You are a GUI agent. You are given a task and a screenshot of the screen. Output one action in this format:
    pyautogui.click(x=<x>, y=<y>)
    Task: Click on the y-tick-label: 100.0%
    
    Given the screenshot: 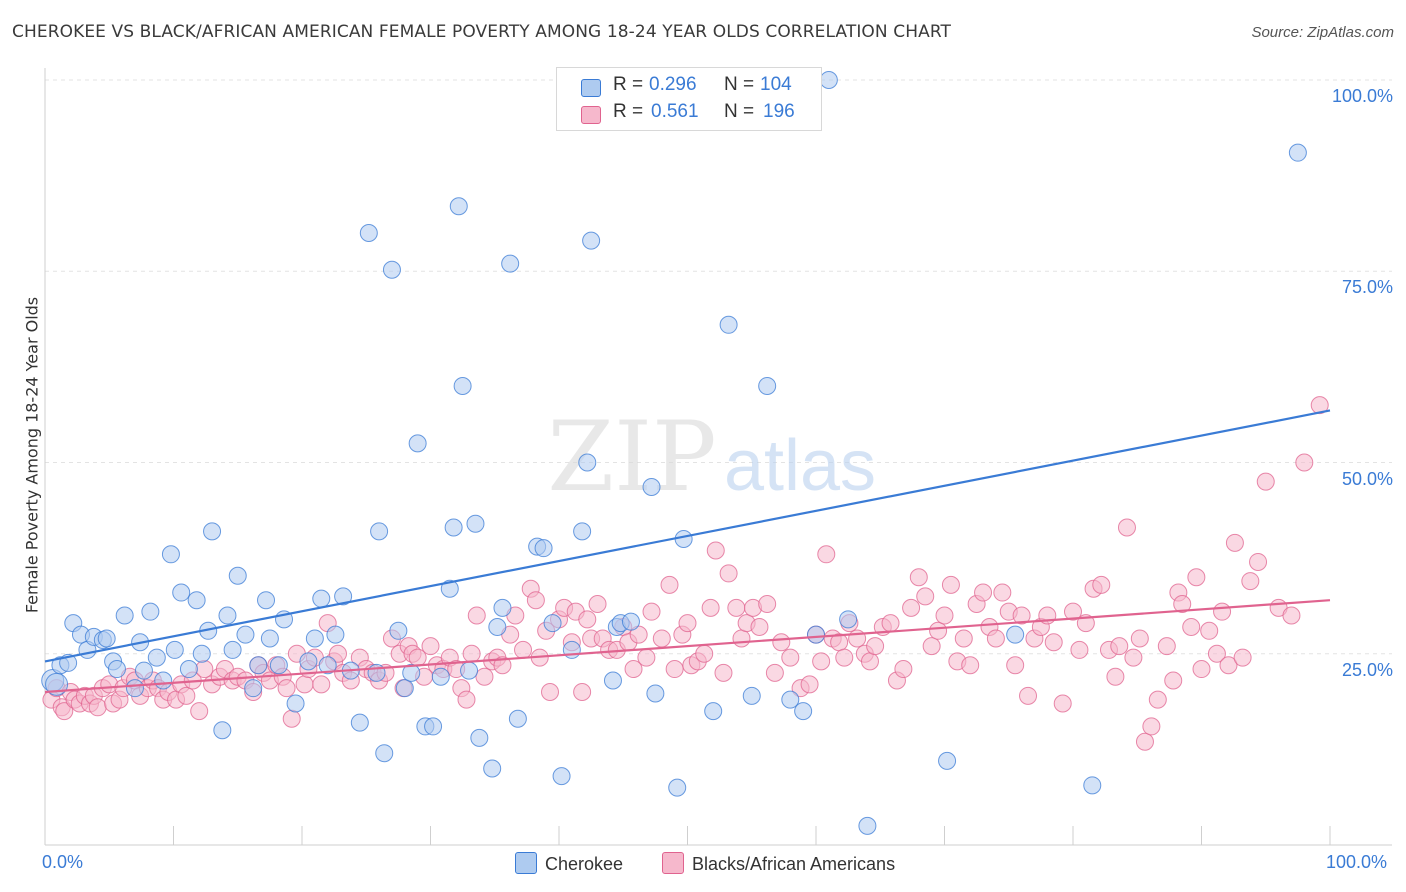 What is the action you would take?
    pyautogui.click(x=1362, y=96)
    